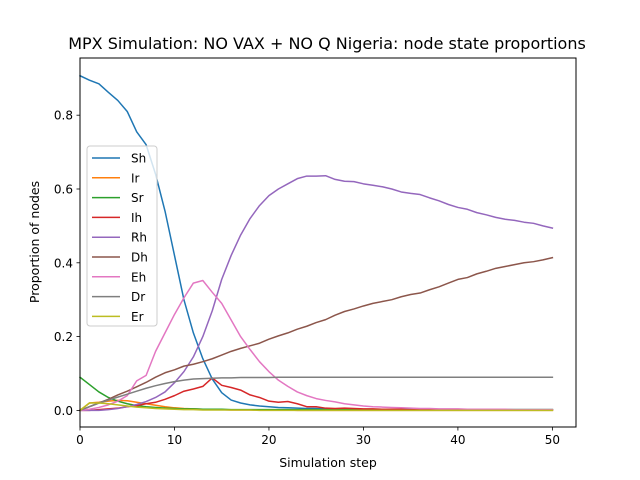 Image resolution: width=640 pixels, height=480 pixels. I want to click on y-tick-label: 0.4, so click(63, 263).